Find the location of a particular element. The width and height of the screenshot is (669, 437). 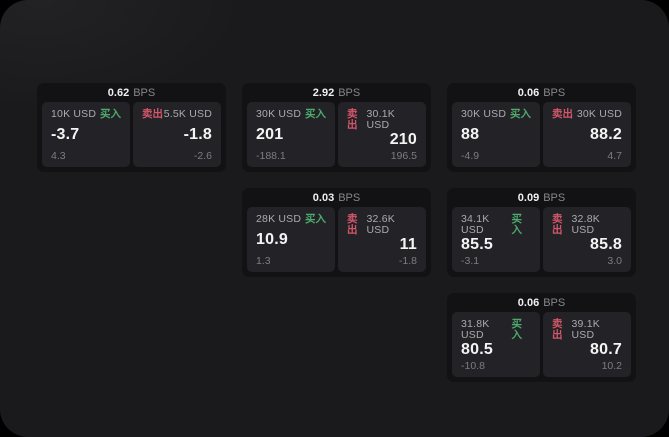

buy-panel: 30K USD 买入 88 -4.9 is located at coordinates (496, 134).